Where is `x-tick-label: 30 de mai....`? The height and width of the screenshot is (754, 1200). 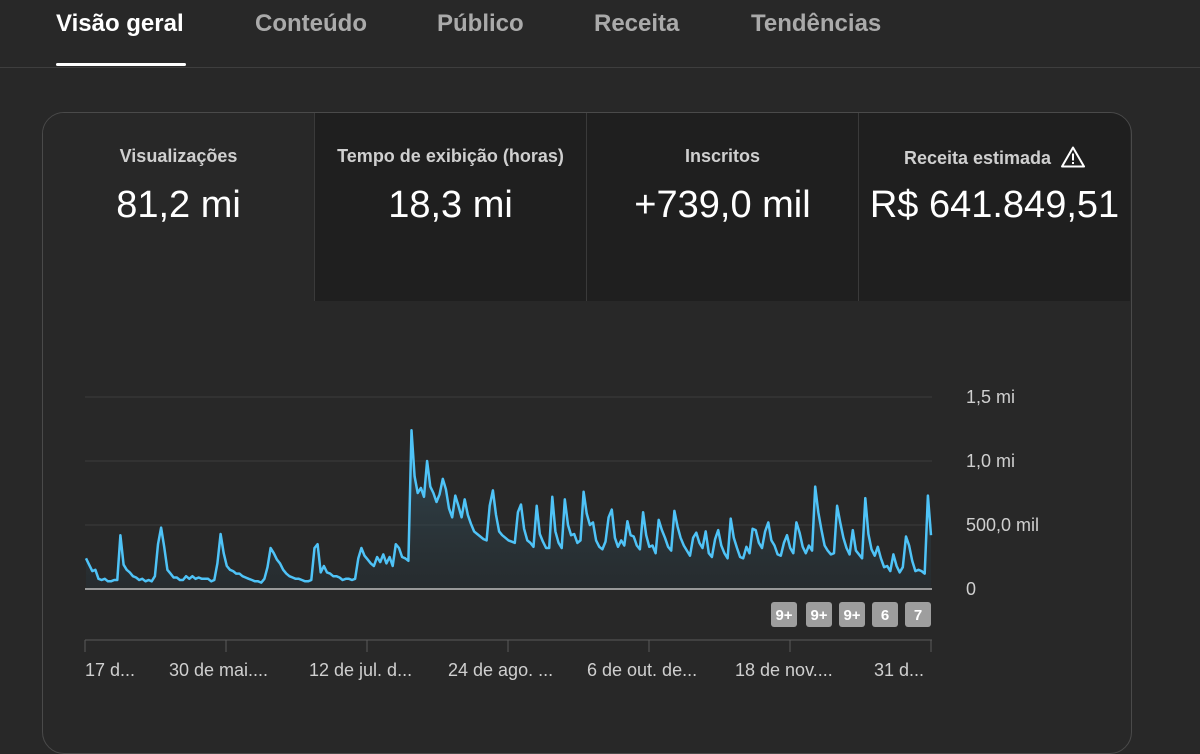
x-tick-label: 30 de mai.... is located at coordinates (218, 670).